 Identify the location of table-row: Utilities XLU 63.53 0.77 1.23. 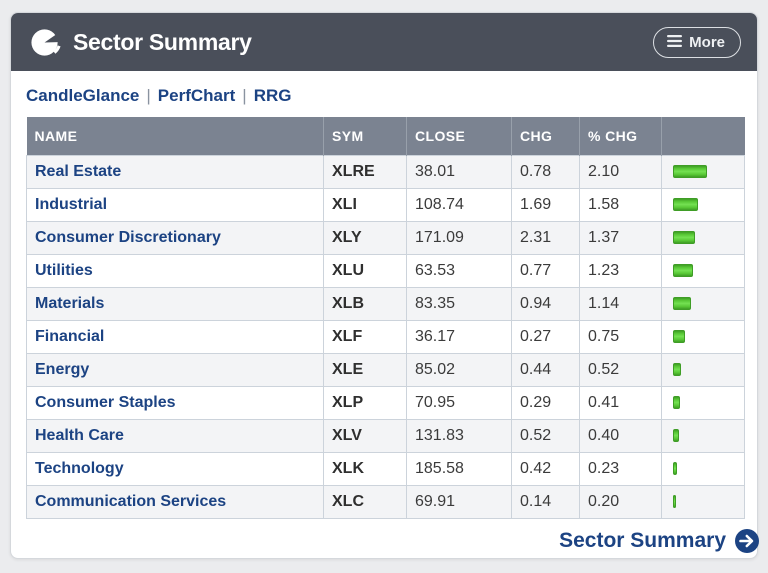
(385, 270).